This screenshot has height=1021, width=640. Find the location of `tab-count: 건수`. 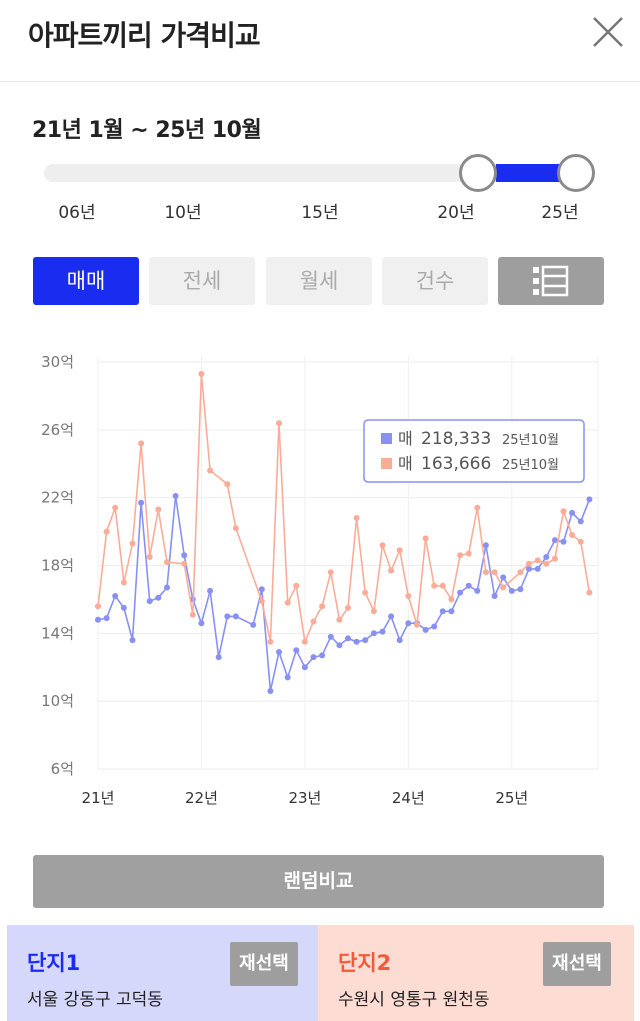

tab-count: 건수 is located at coordinates (435, 281).